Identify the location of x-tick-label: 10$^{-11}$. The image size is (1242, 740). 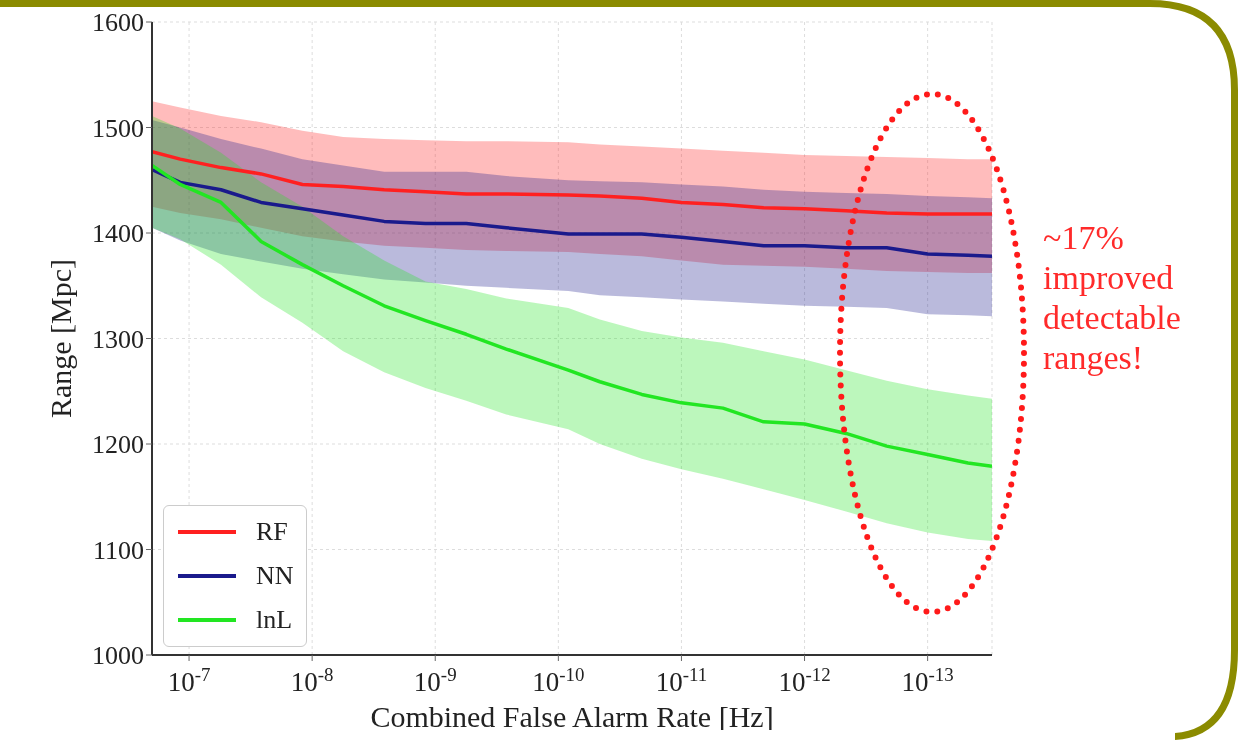
(681, 680).